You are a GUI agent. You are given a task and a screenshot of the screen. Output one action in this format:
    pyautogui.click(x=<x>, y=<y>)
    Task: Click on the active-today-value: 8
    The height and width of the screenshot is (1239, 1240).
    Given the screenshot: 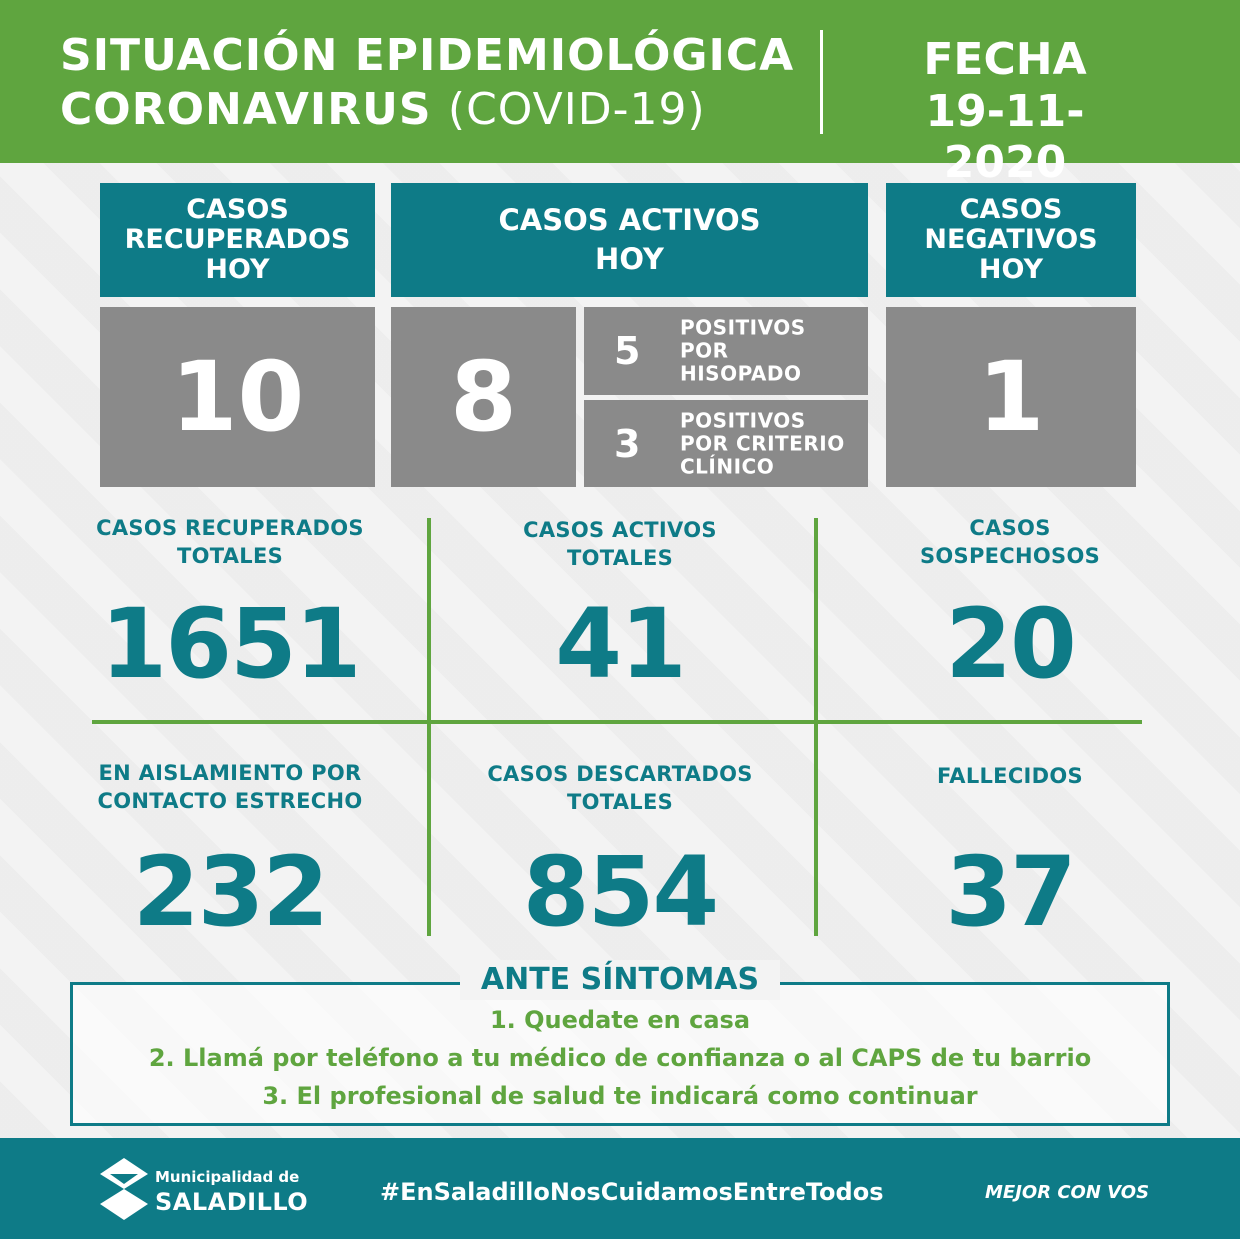 What is the action you would take?
    pyautogui.click(x=483, y=397)
    